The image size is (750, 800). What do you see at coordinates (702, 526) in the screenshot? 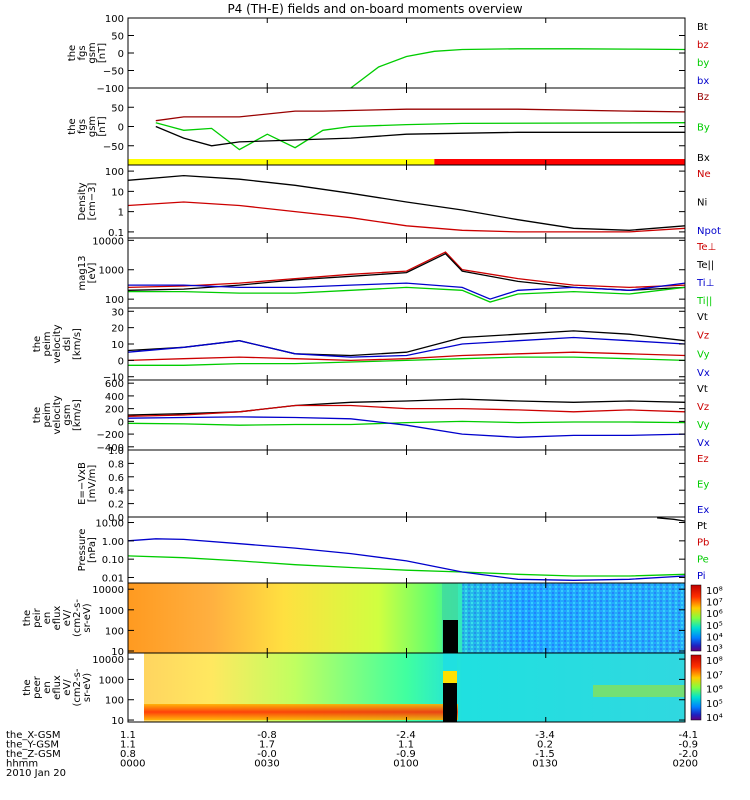
I see `legend-pt: Pt` at bounding box center [702, 526].